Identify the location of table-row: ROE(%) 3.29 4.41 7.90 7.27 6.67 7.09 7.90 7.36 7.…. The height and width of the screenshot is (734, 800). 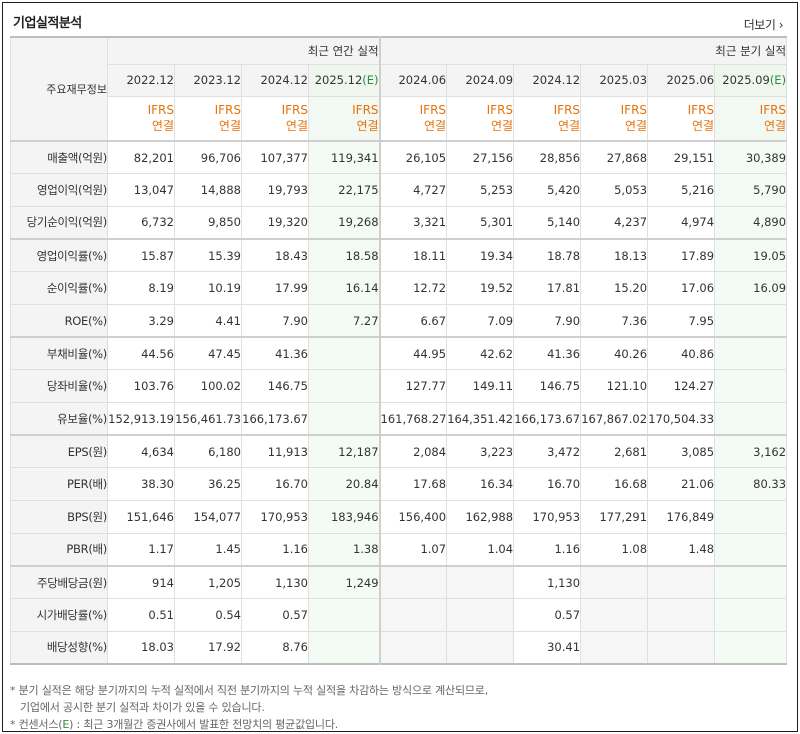
(399, 320).